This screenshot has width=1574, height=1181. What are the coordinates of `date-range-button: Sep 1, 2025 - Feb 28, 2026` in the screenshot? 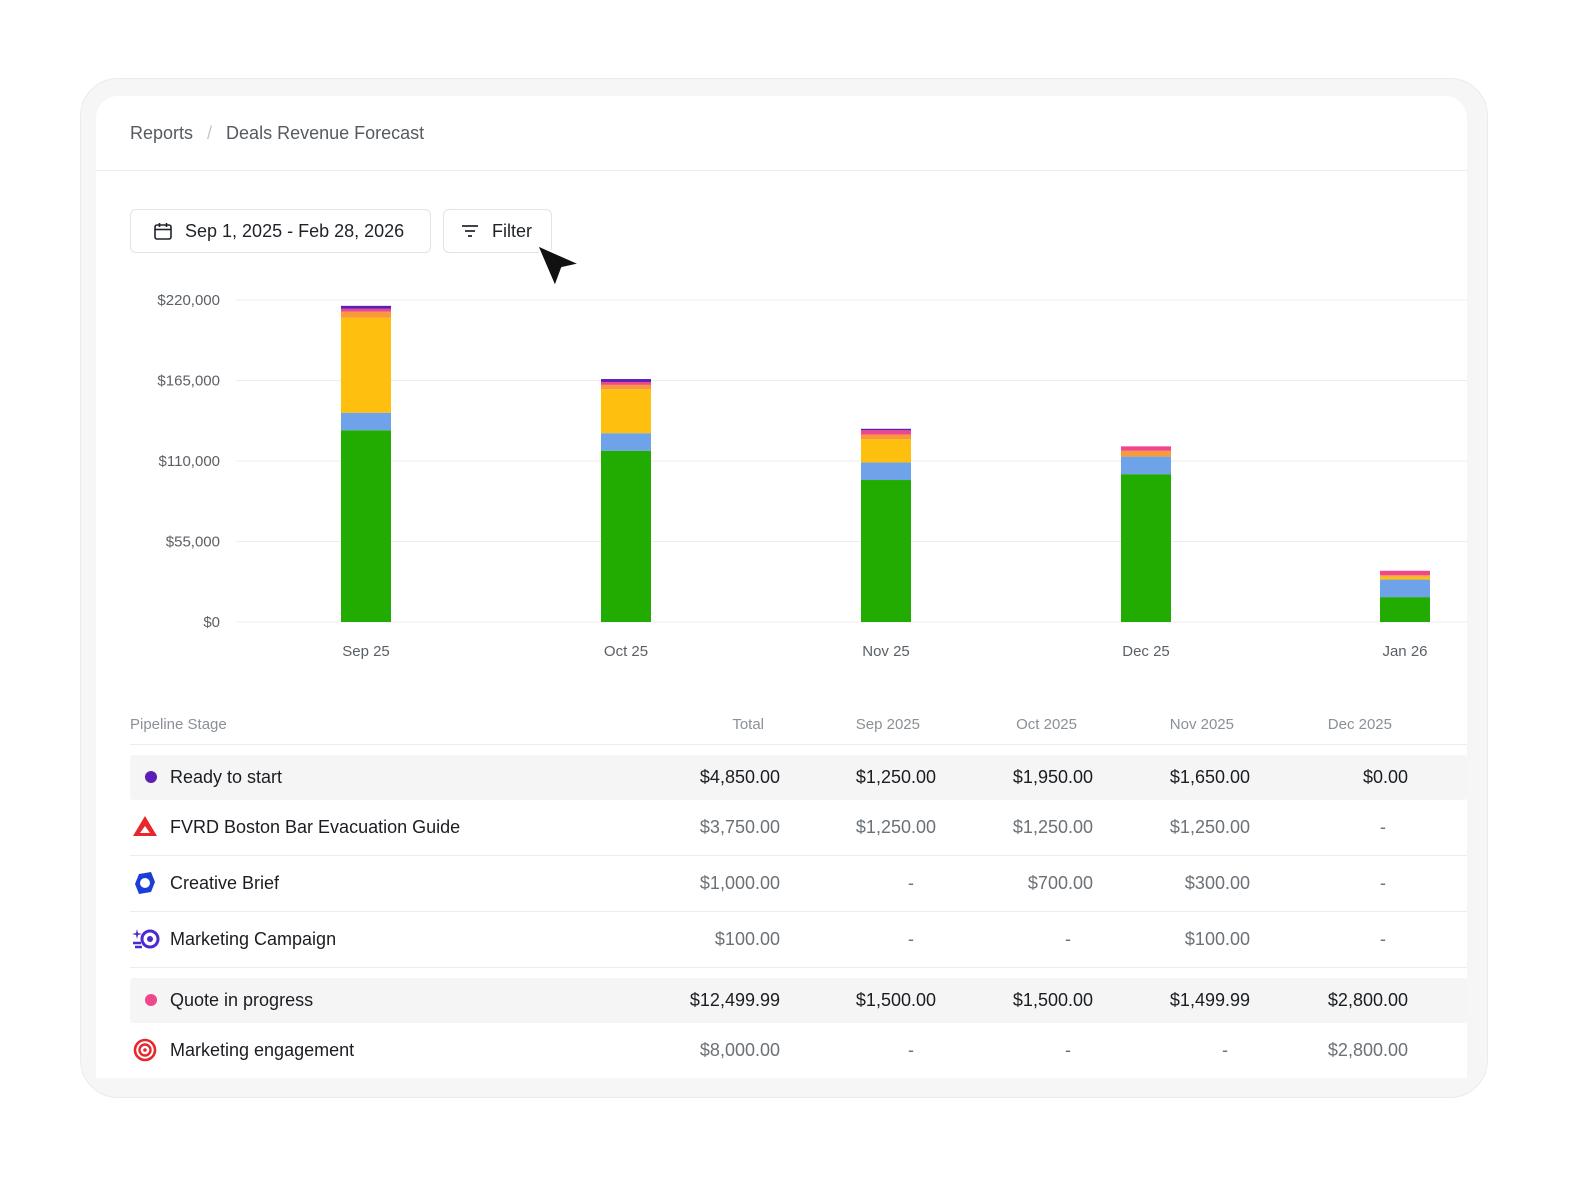 It's located at (280, 231).